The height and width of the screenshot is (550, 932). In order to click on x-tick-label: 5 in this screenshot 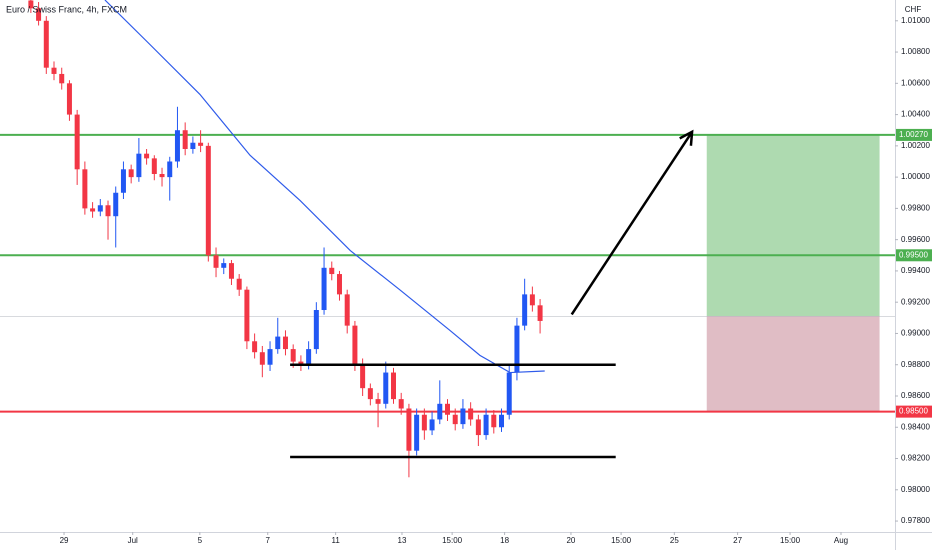, I will do `click(200, 540)`.